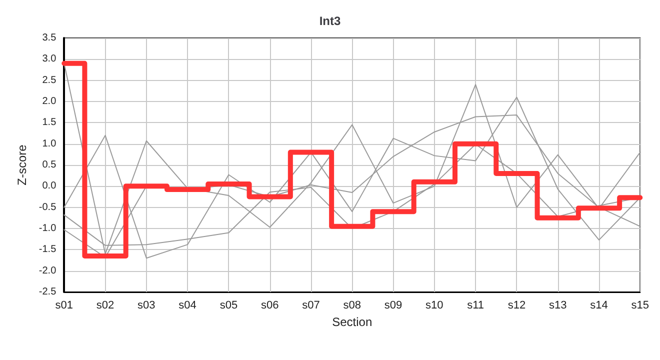 Image resolution: width=660 pixels, height=360 pixels. I want to click on x-tick-label: s07, so click(311, 306).